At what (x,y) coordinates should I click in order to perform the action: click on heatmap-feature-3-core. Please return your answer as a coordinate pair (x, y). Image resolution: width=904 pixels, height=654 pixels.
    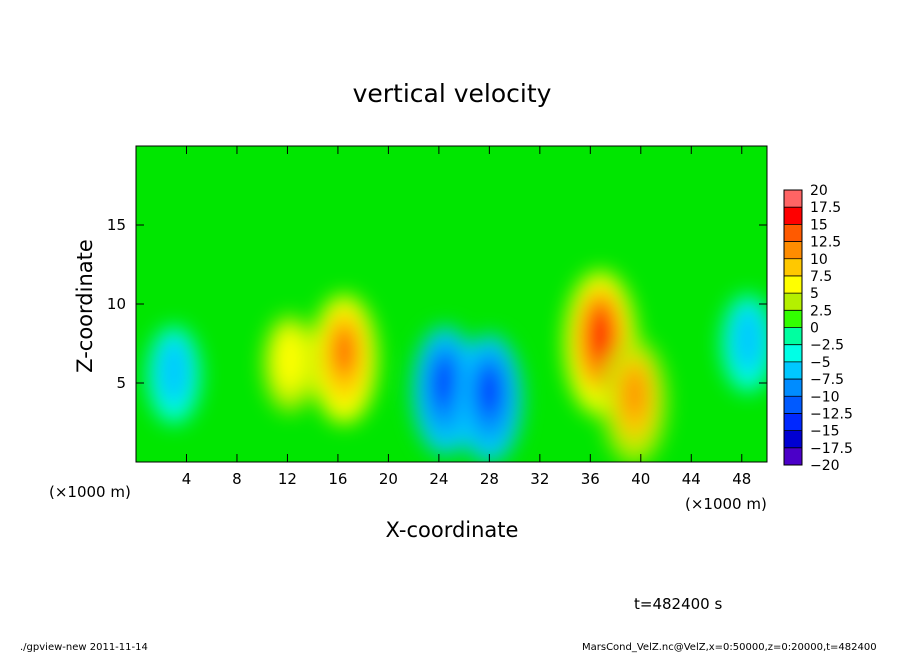
    Looking at the image, I should click on (445, 383).